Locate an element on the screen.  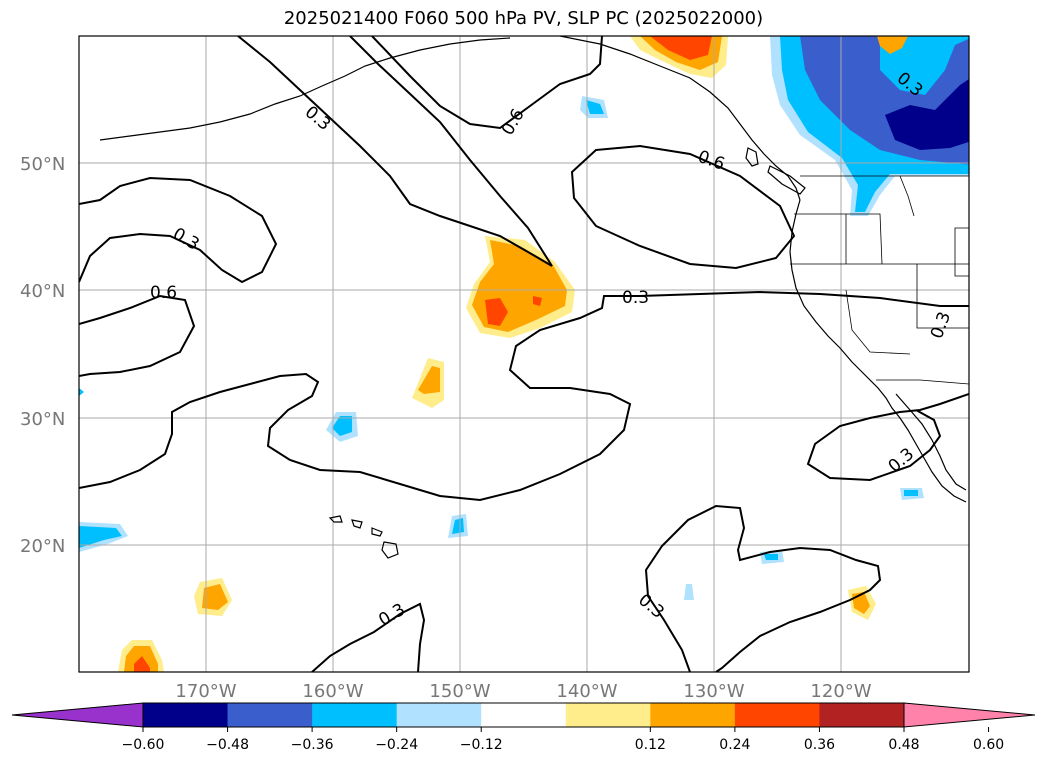
pv-negative-anomaly-small-3b is located at coordinates (458, 526).